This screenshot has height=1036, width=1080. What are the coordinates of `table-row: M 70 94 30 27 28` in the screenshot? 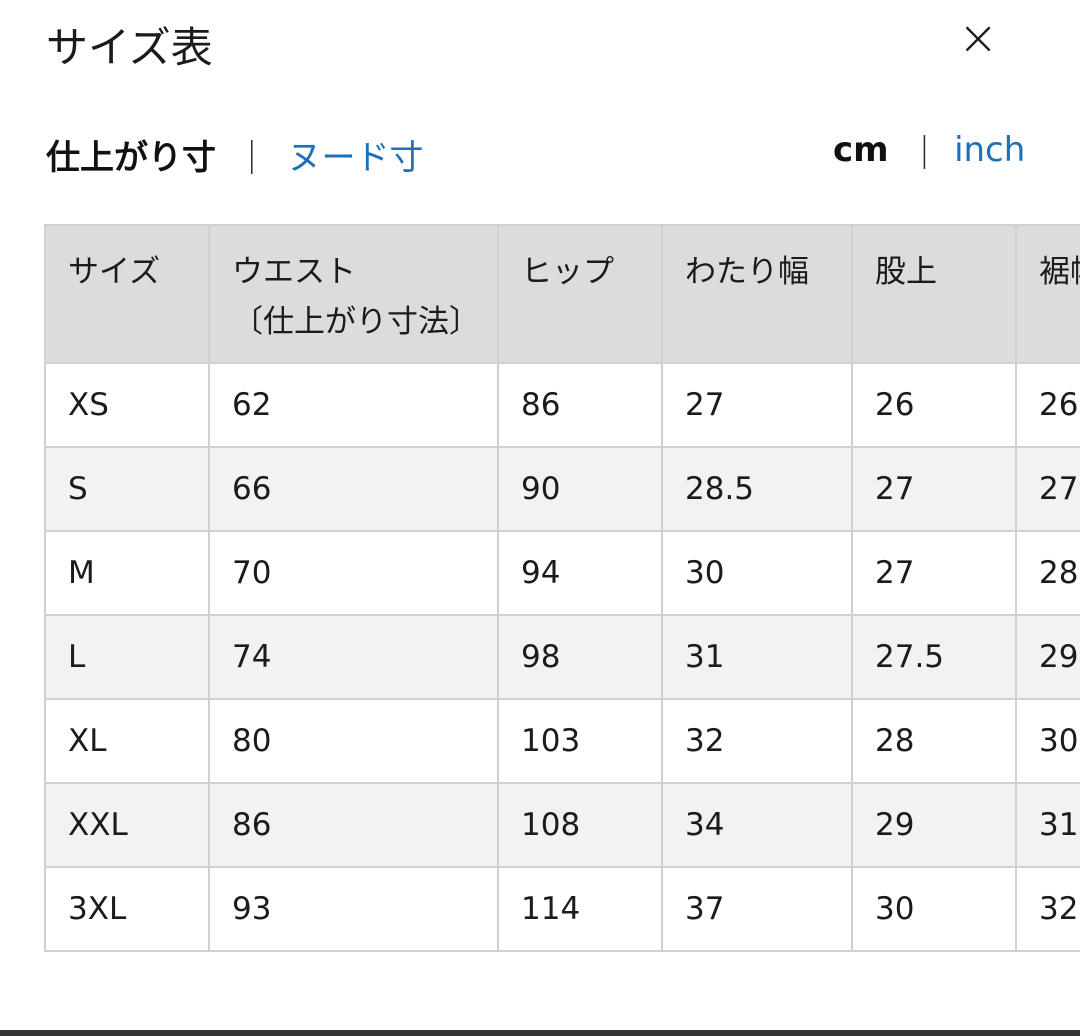 It's located at (562, 573).